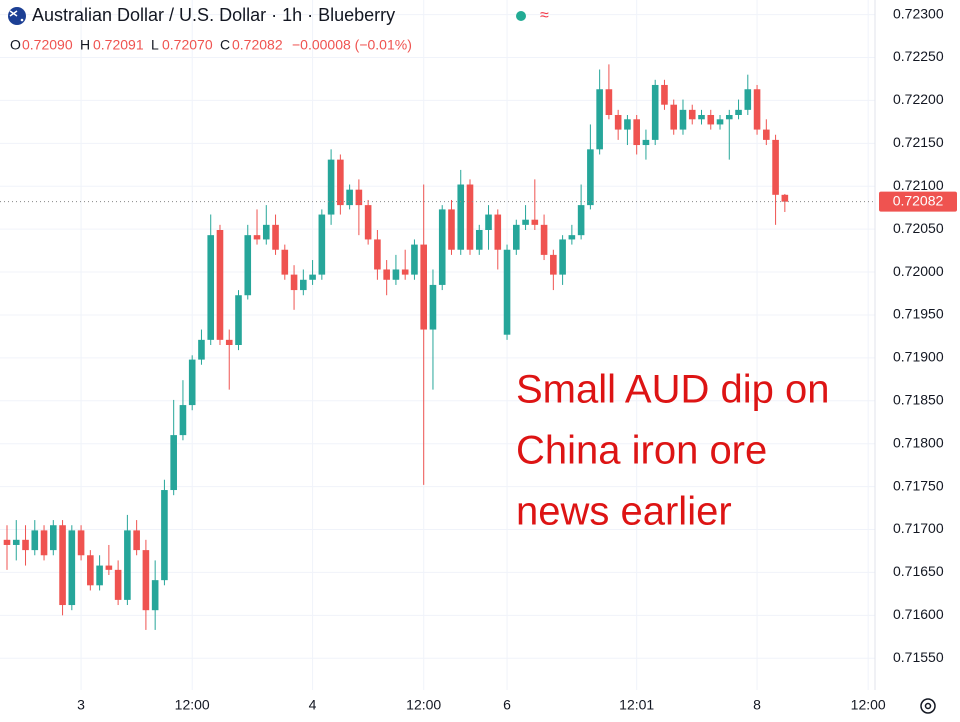 Image resolution: width=960 pixels, height=722 pixels. What do you see at coordinates (22, 20) in the screenshot?
I see `flag-star` at bounding box center [22, 20].